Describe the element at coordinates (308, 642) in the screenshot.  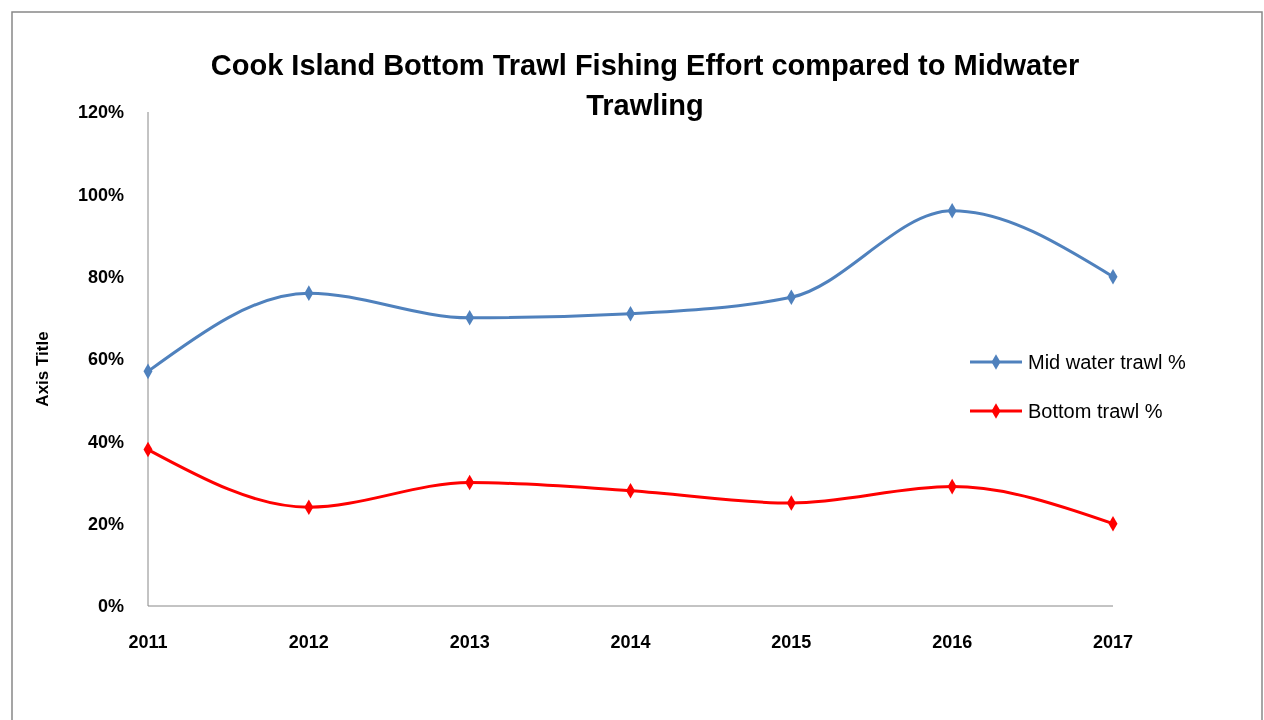
I see `x-tick-label: 2012` at that location.